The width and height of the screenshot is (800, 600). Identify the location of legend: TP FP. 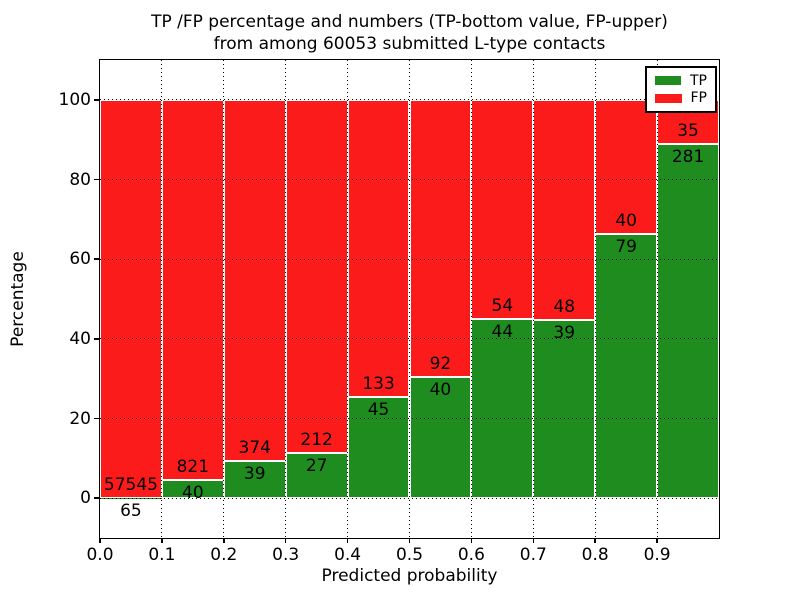
(681, 89).